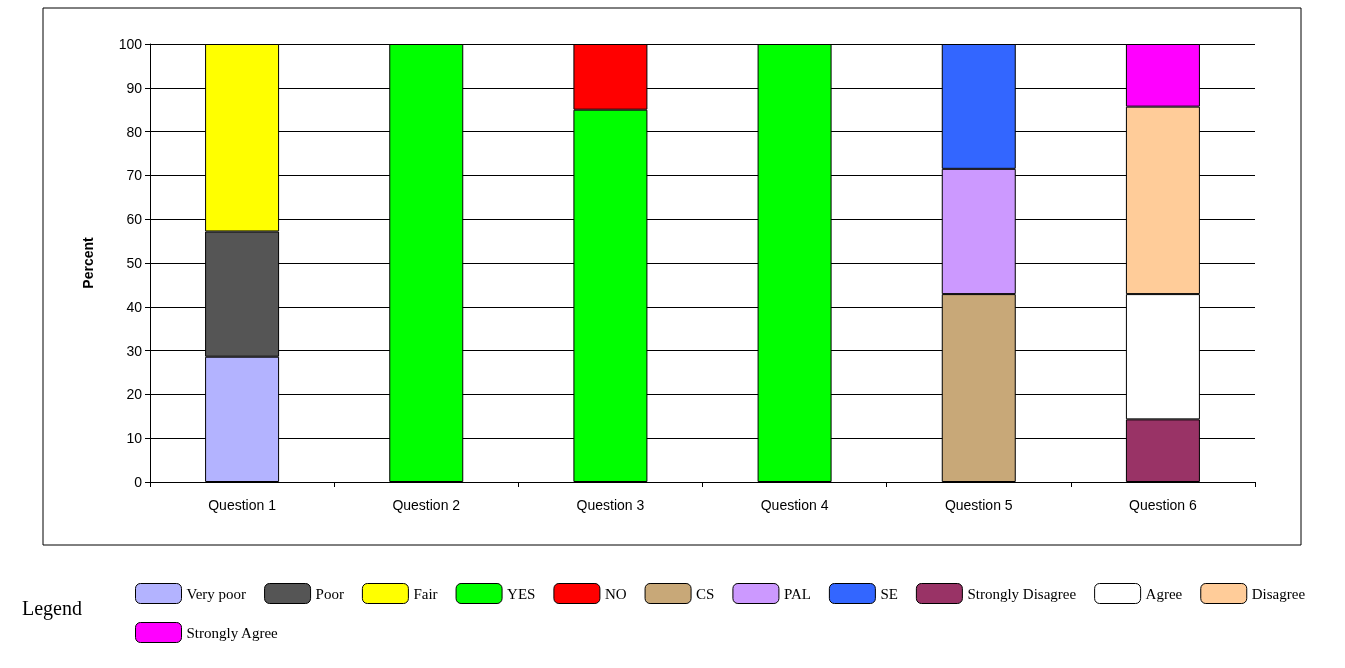 The width and height of the screenshot is (1345, 668). I want to click on y-tick-label: 100, so click(130, 44).